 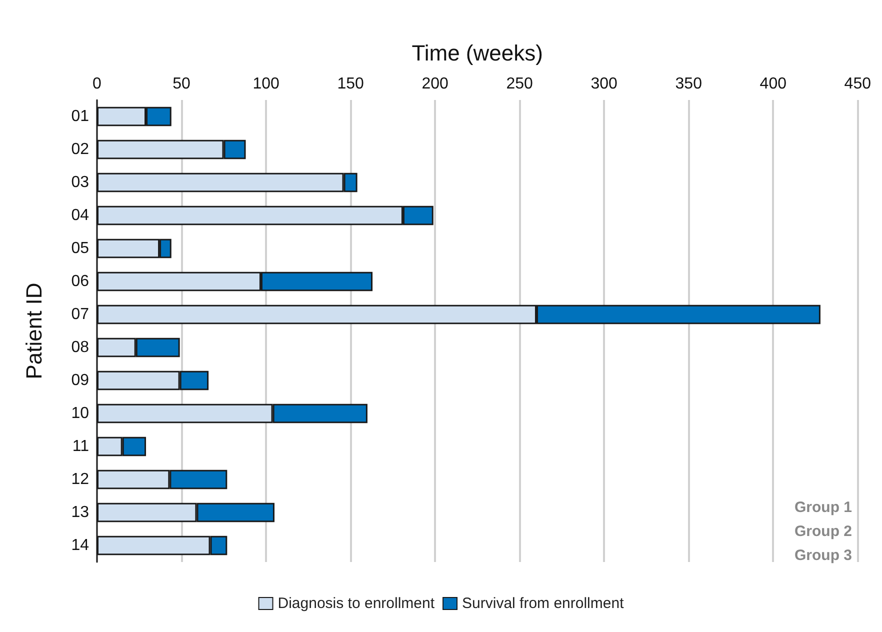 What do you see at coordinates (80, 479) in the screenshot?
I see `y-tick-label: 12` at bounding box center [80, 479].